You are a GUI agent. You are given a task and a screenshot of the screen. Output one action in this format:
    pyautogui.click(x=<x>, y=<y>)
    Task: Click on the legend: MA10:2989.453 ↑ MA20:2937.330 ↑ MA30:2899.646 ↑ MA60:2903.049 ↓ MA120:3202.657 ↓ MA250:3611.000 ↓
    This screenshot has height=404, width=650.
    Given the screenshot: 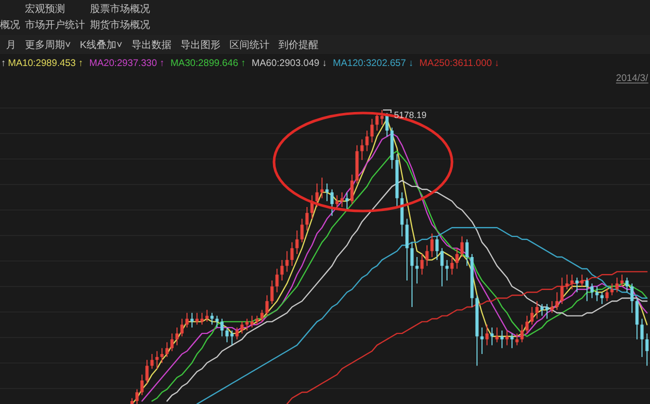 What is the action you would take?
    pyautogui.click(x=254, y=63)
    